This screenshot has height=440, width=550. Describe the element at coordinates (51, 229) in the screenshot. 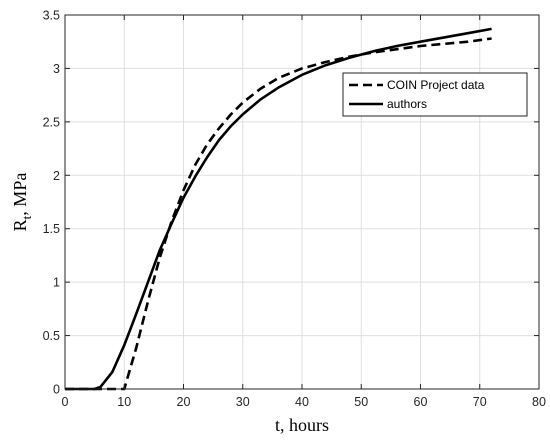

I see `y-tick-label: 1.5` at that location.